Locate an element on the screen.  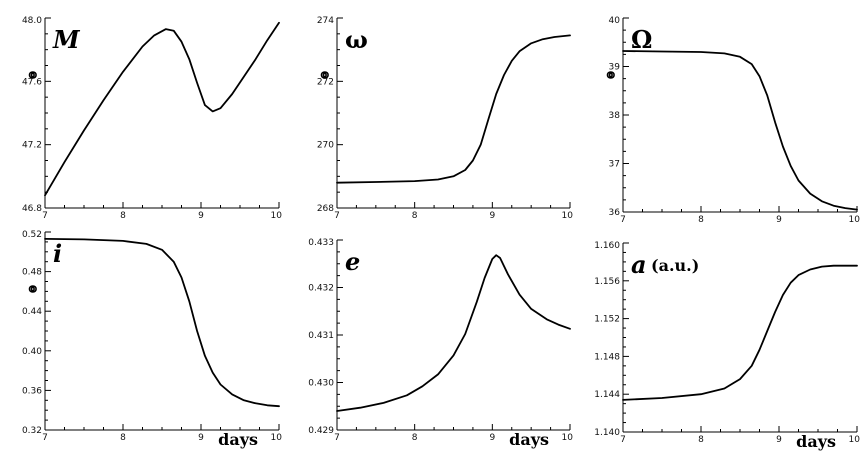
y-tick-label: 0.432 is located at coordinates (321, 289).